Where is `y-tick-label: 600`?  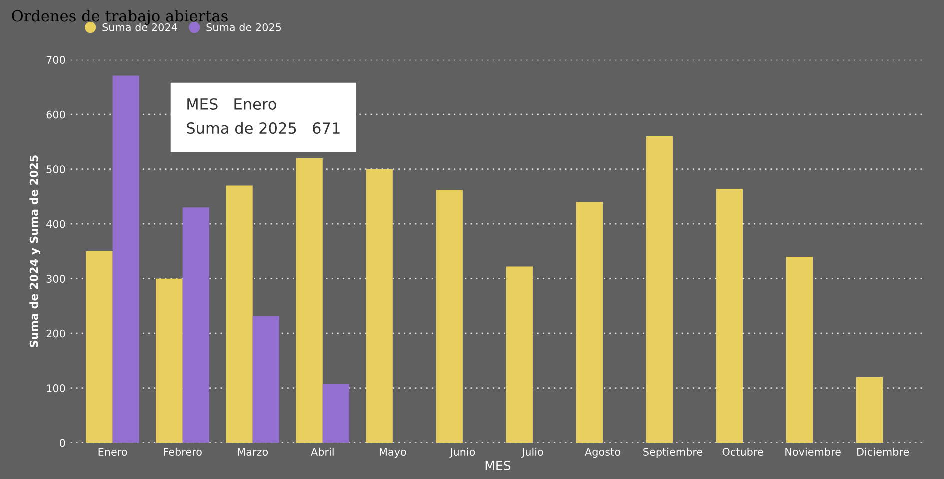
y-tick-label: 600 is located at coordinates (56, 114).